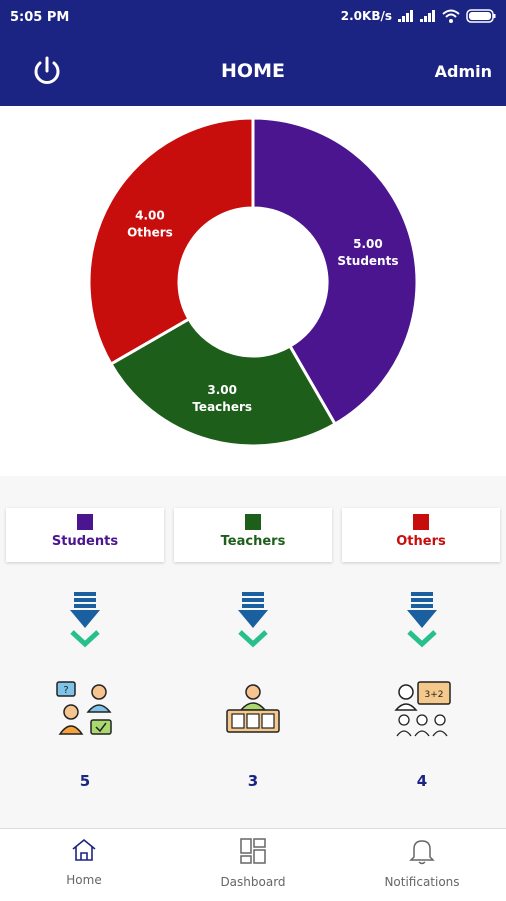  Describe the element at coordinates (418, 16) in the screenshot. I see `status-indicators: 2.0KB/s` at that location.